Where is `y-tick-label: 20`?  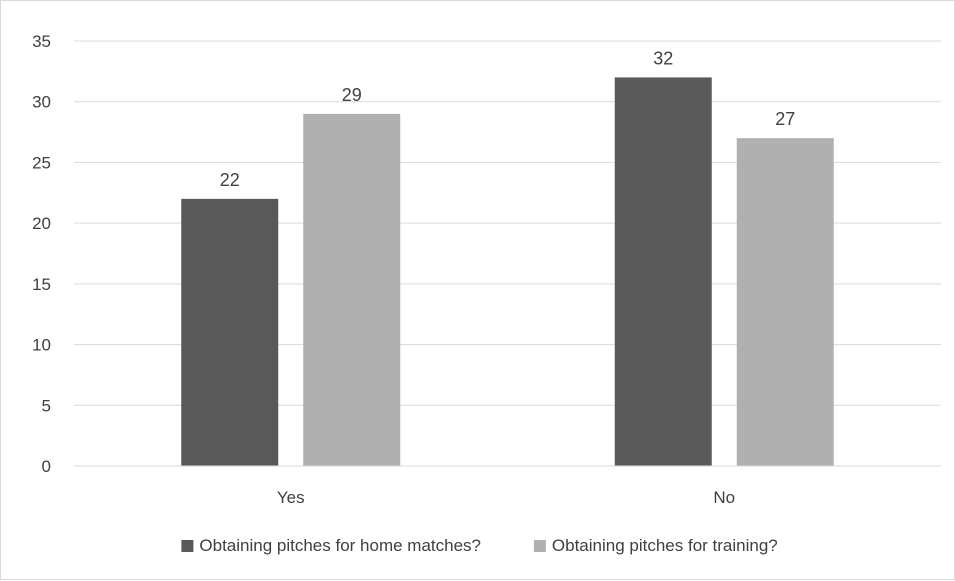
y-tick-label: 20 is located at coordinates (41, 223).